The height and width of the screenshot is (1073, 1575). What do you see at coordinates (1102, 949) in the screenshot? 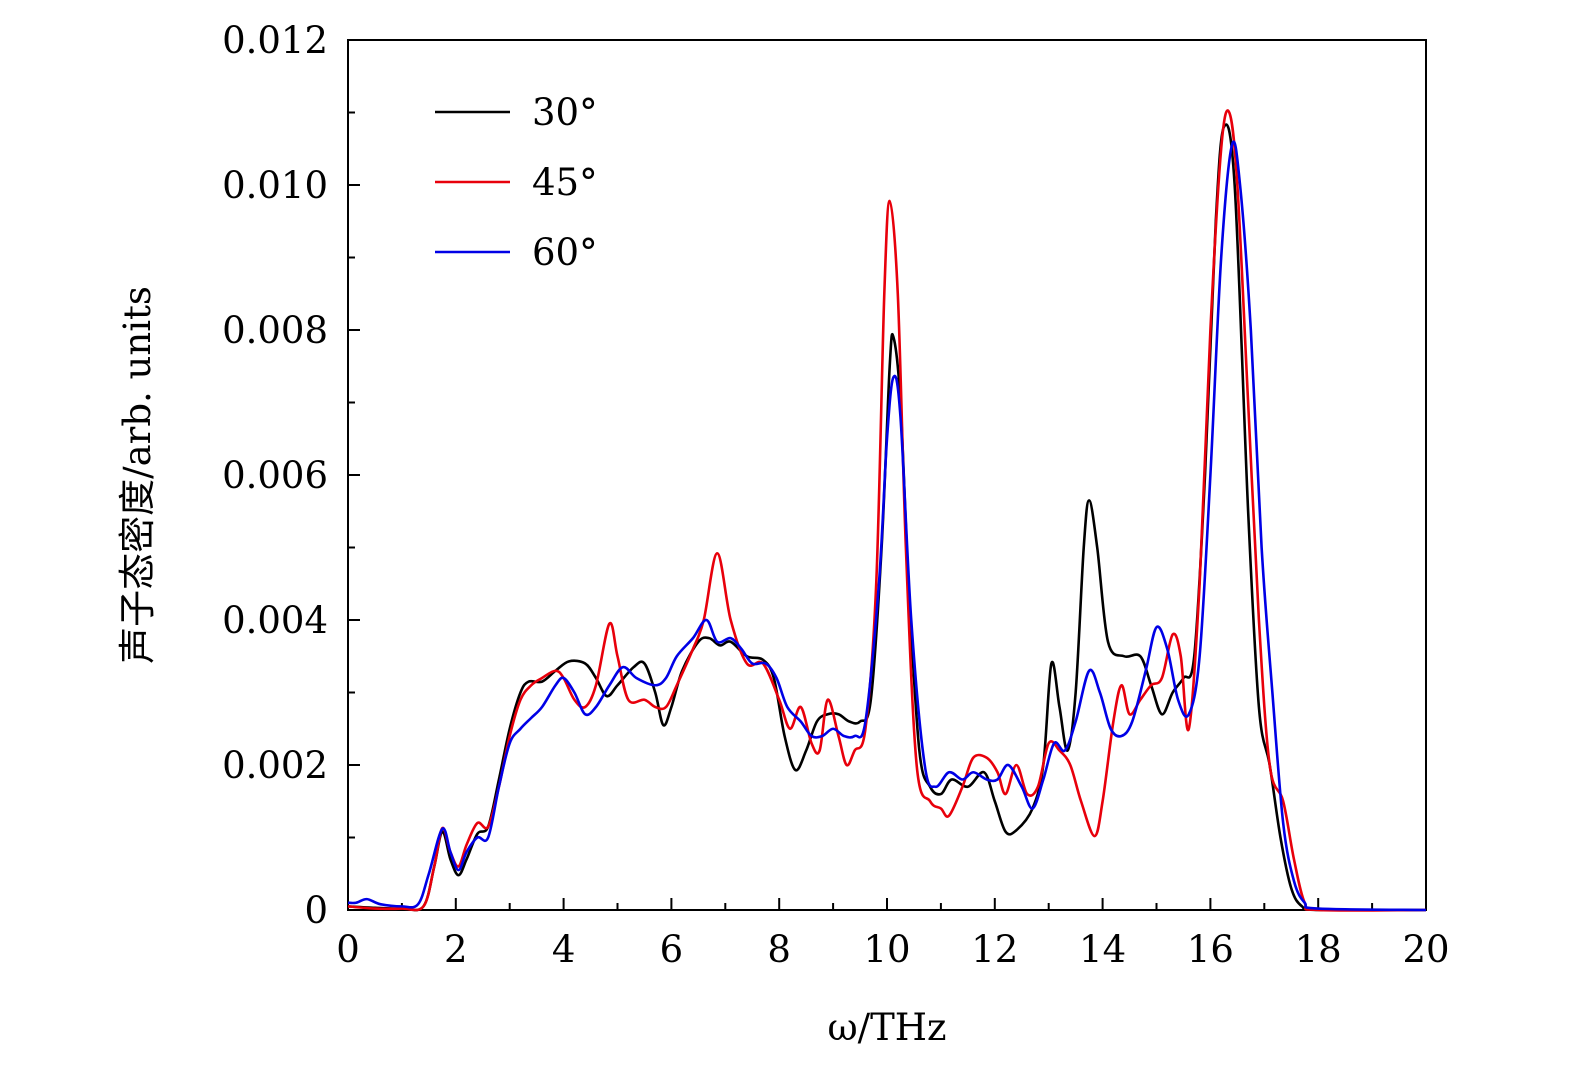
I see `x-tick-label: 14` at bounding box center [1102, 949].